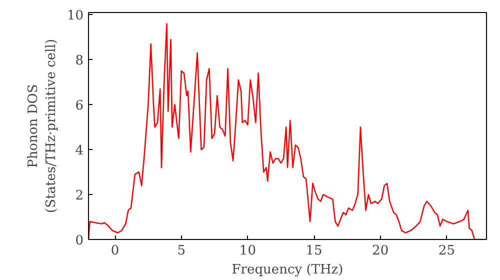 This screenshot has height=280, width=500. Describe the element at coordinates (79, 106) in the screenshot. I see `y-tick-label: 6` at that location.